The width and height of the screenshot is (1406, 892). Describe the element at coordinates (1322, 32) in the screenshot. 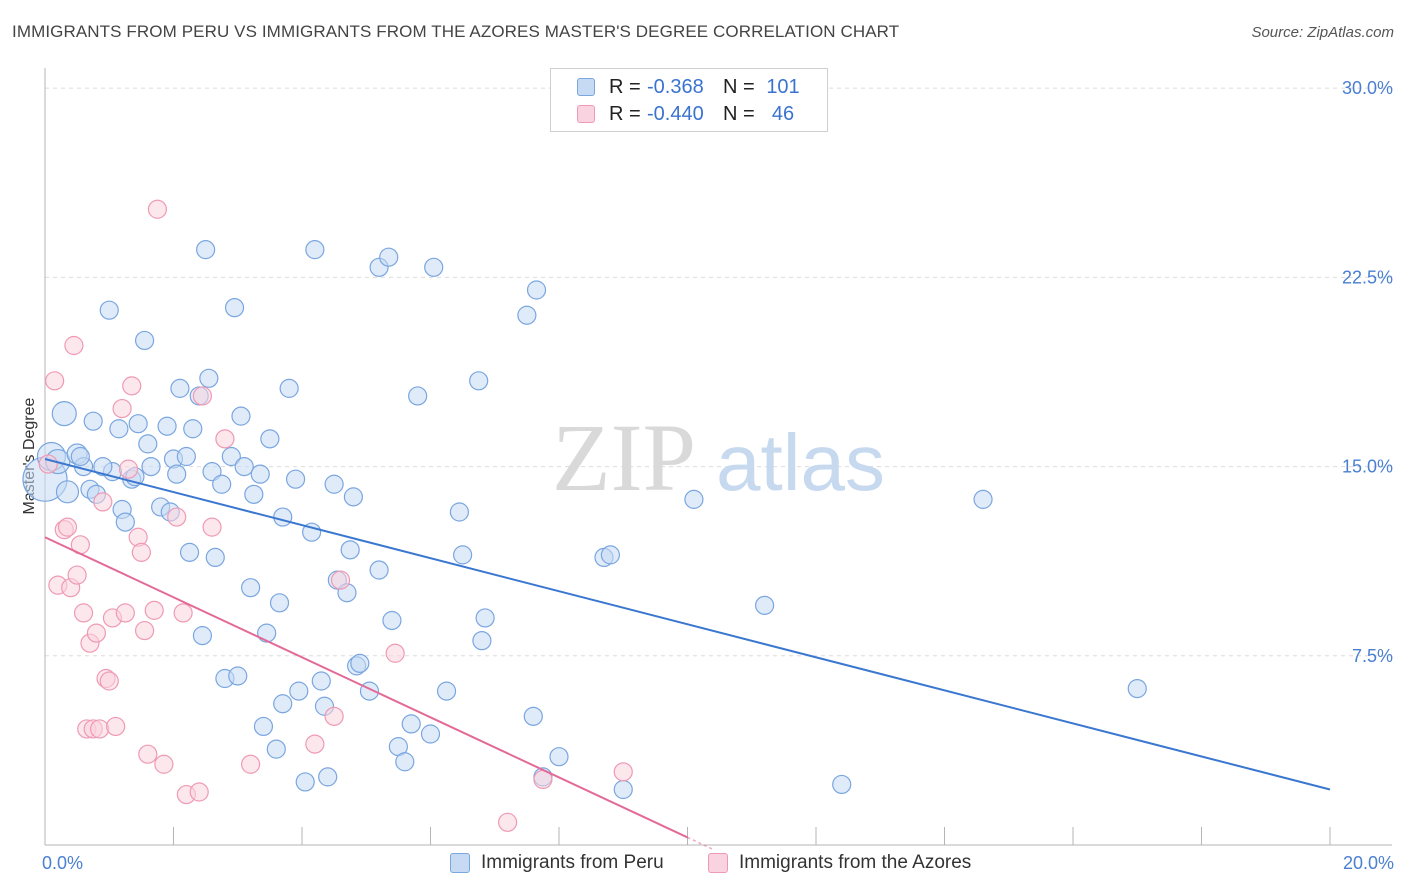

I see `chart-source: Source: ZipAtlas.com` at that location.